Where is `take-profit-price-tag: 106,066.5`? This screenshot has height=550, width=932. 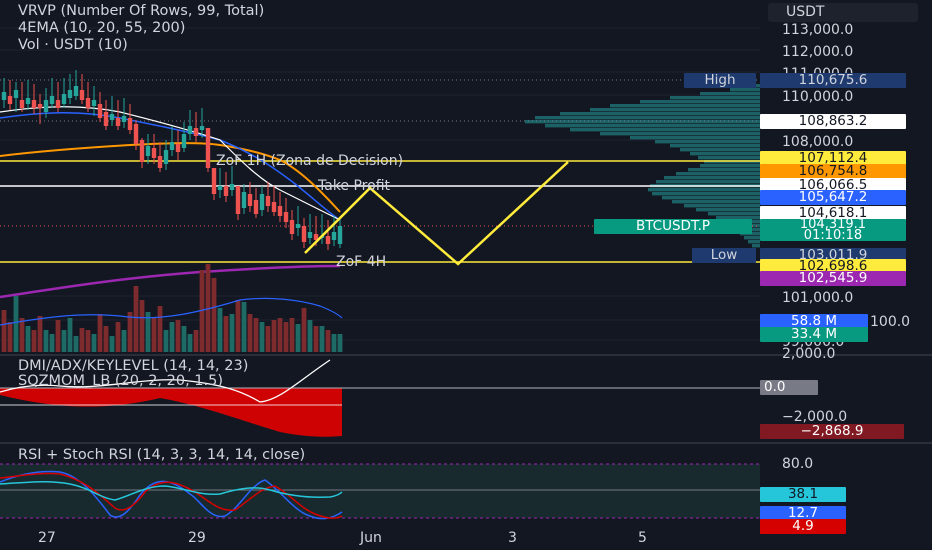 take-profit-price-tag: 106,066.5 is located at coordinates (833, 185).